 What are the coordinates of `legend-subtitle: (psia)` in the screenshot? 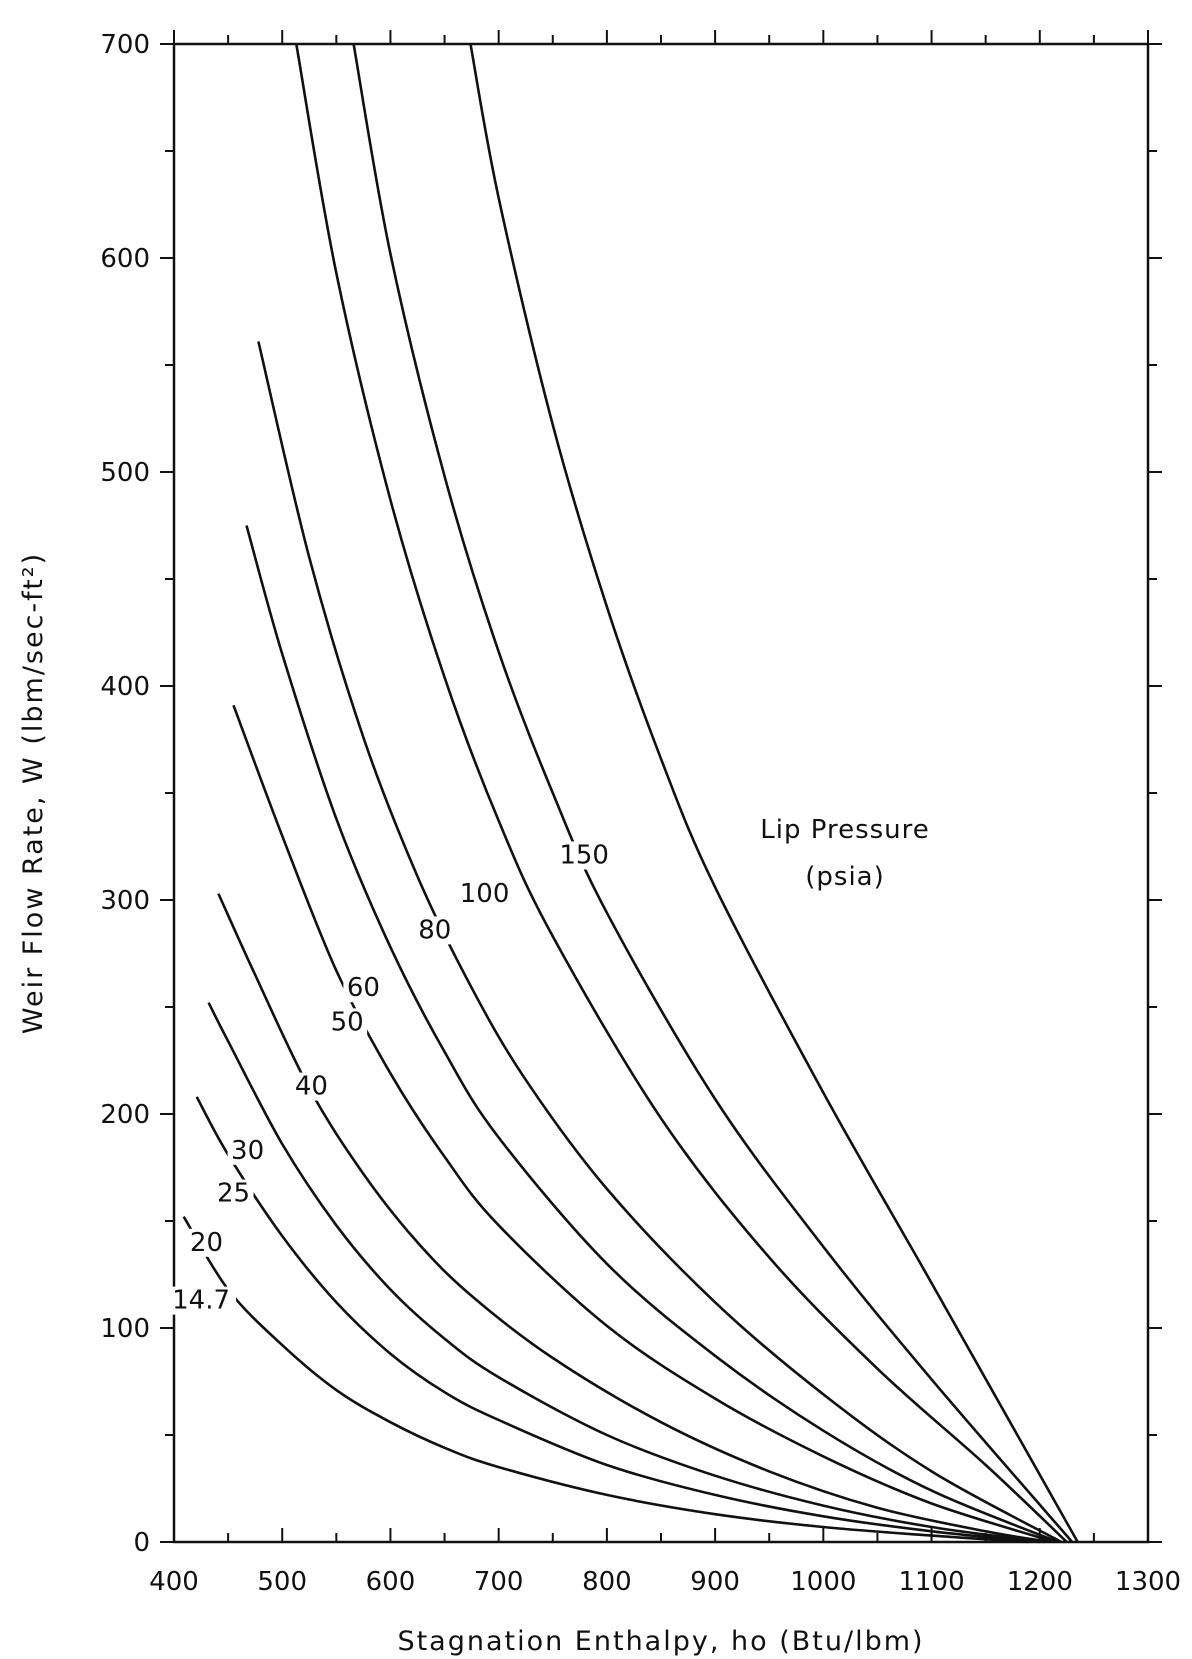 It's located at (845, 877).